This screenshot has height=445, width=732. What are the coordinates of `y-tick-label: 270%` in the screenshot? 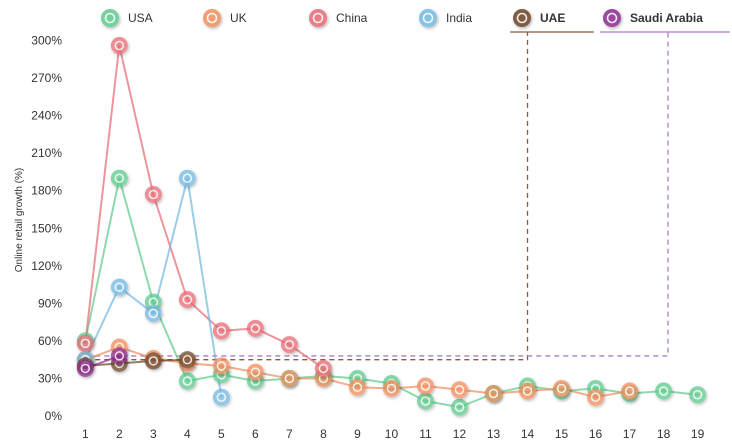 It's located at (46, 78).